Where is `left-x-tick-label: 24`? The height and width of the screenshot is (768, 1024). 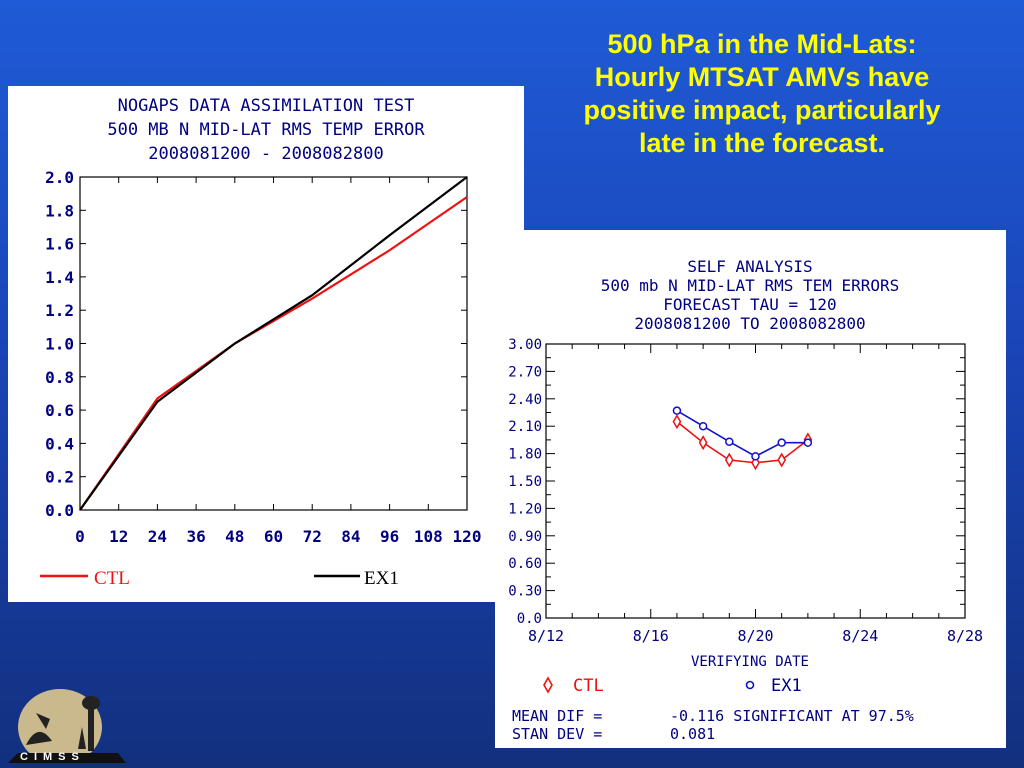 left-x-tick-label: 24 is located at coordinates (157, 536).